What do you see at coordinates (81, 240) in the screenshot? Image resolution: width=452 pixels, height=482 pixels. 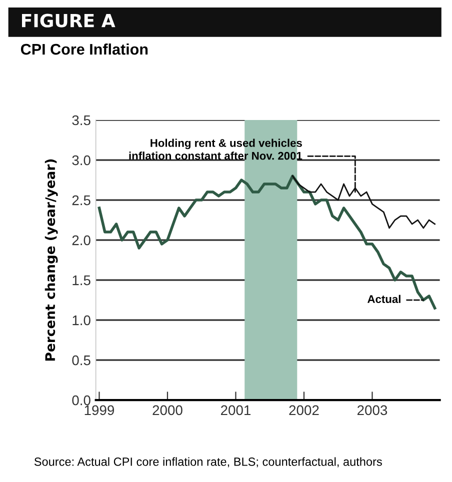 I see `y-tick-label: 2.0` at bounding box center [81, 240].